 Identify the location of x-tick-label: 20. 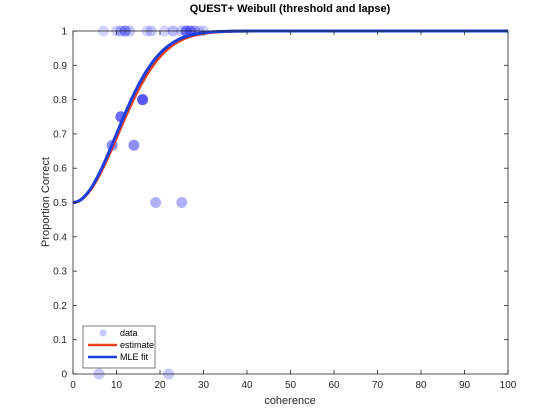
(160, 385).